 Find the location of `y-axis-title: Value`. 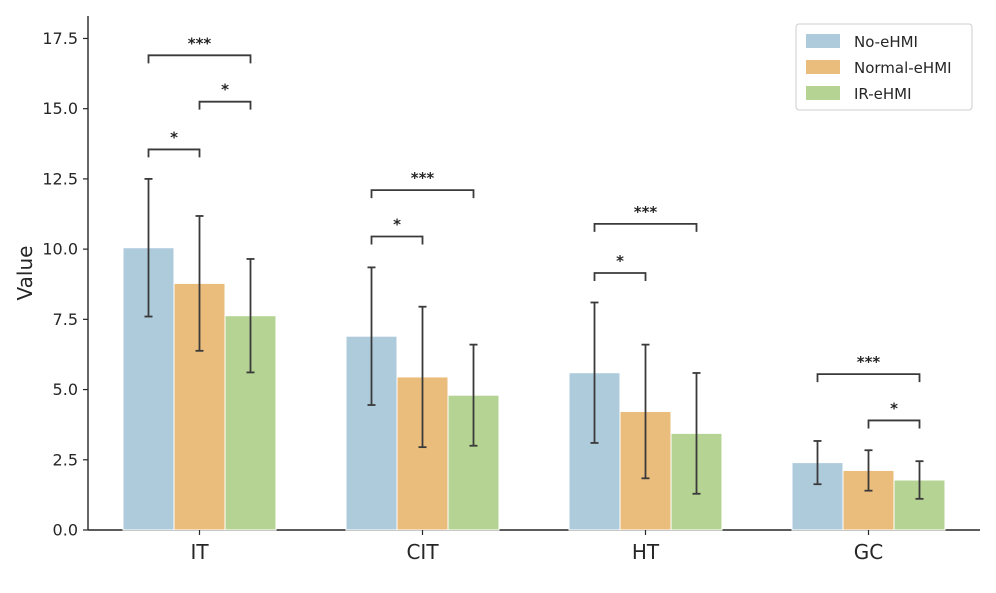

y-axis-title: Value is located at coordinates (25, 273).